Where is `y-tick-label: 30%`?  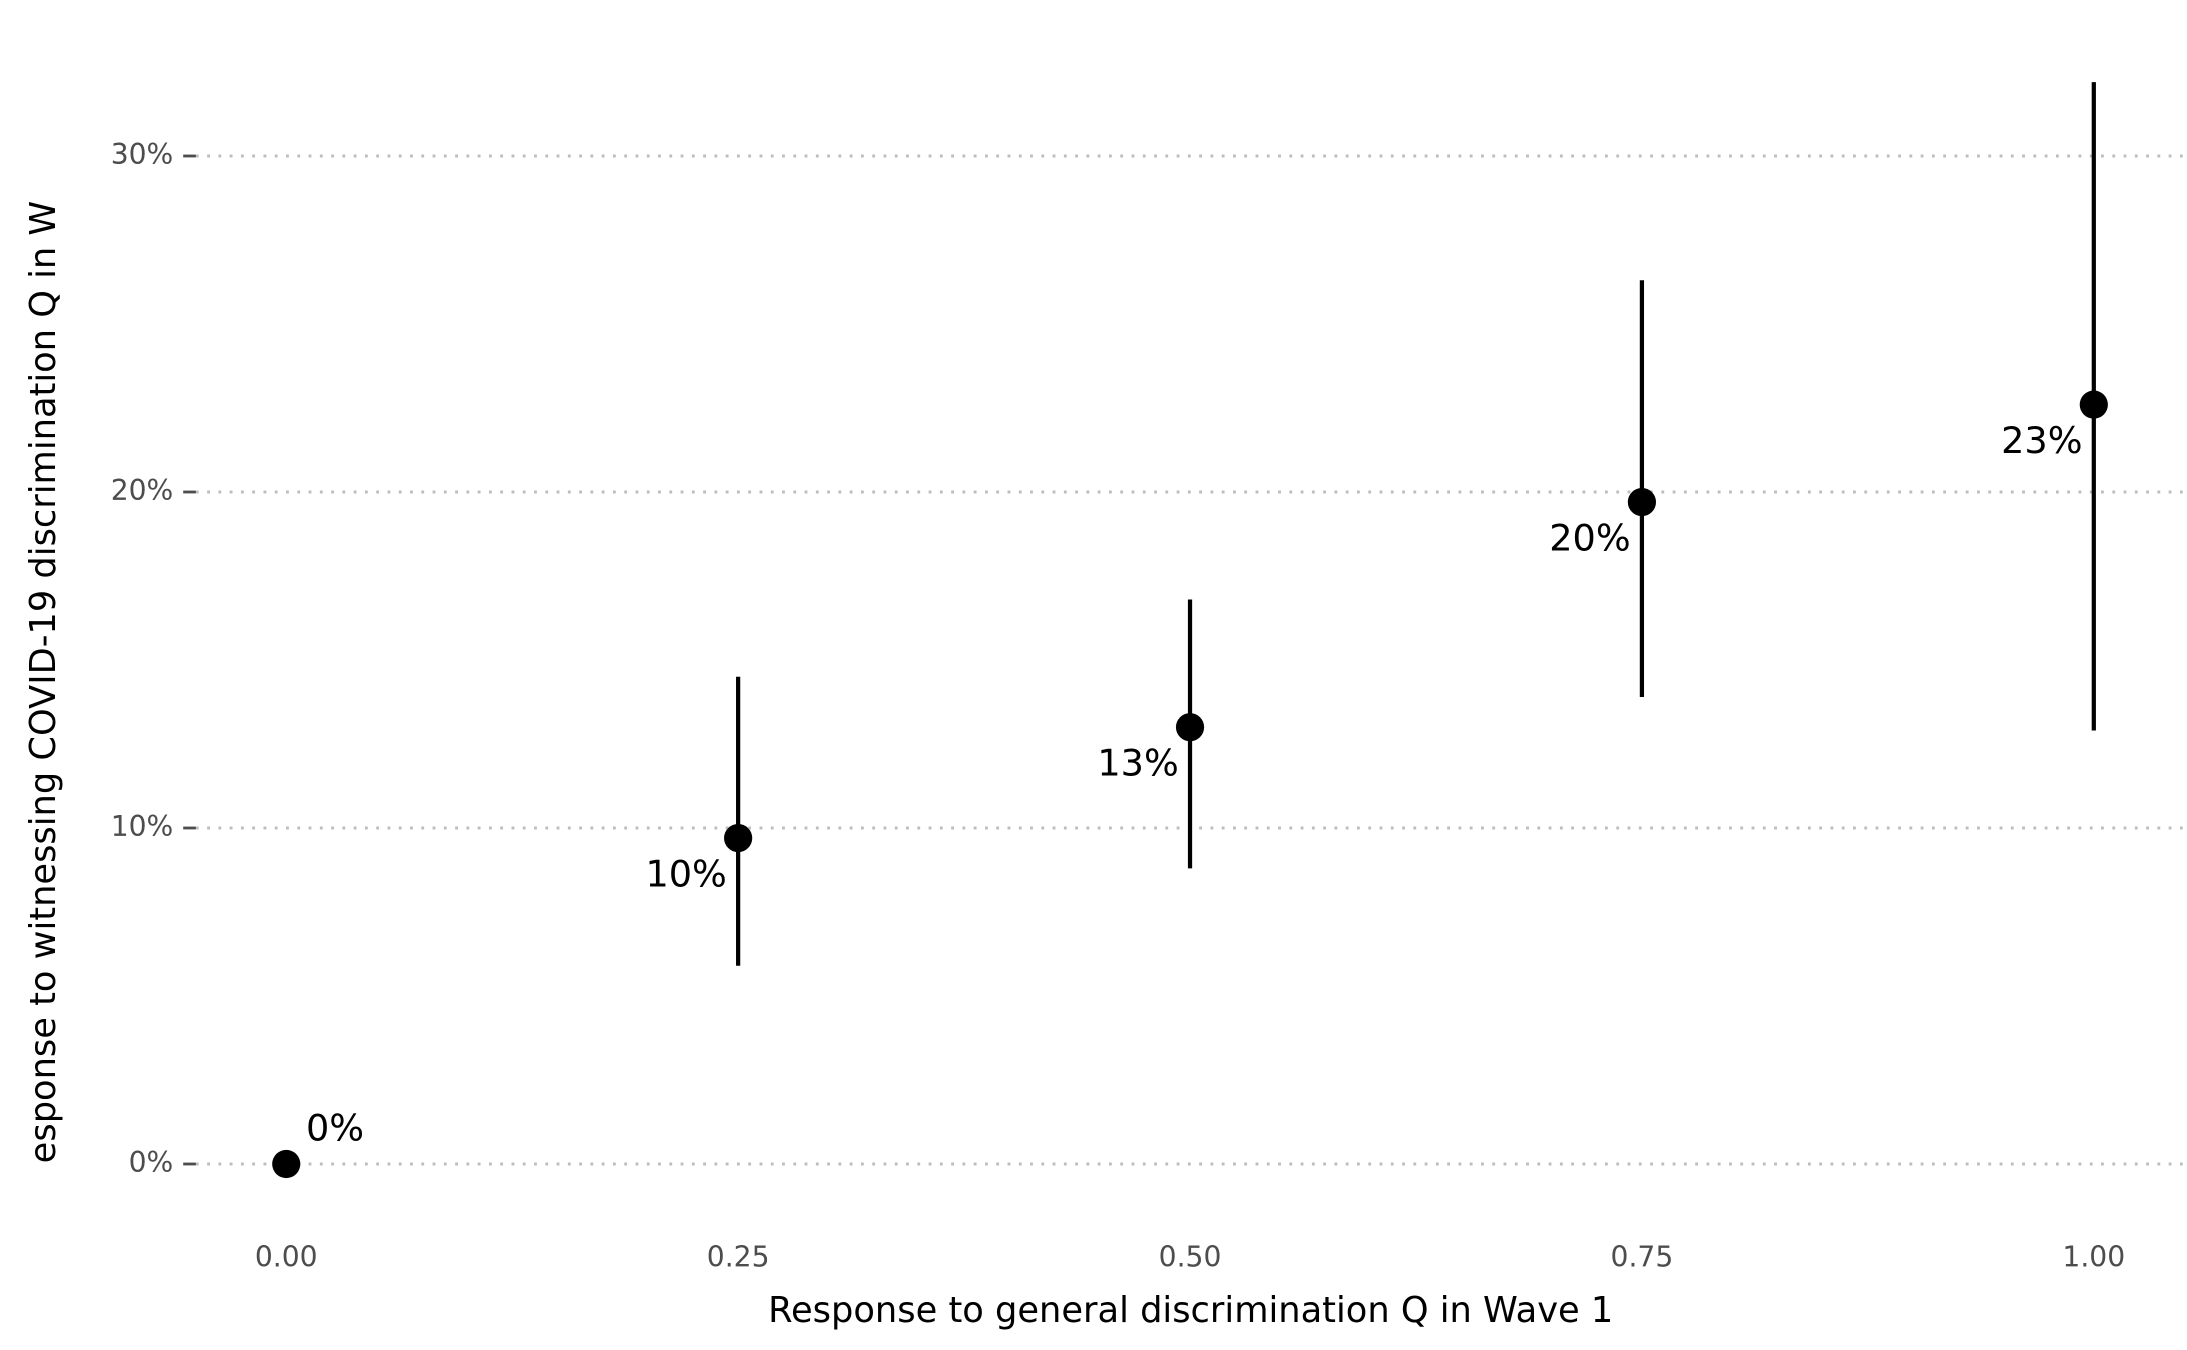 y-tick-label: 30% is located at coordinates (142, 154).